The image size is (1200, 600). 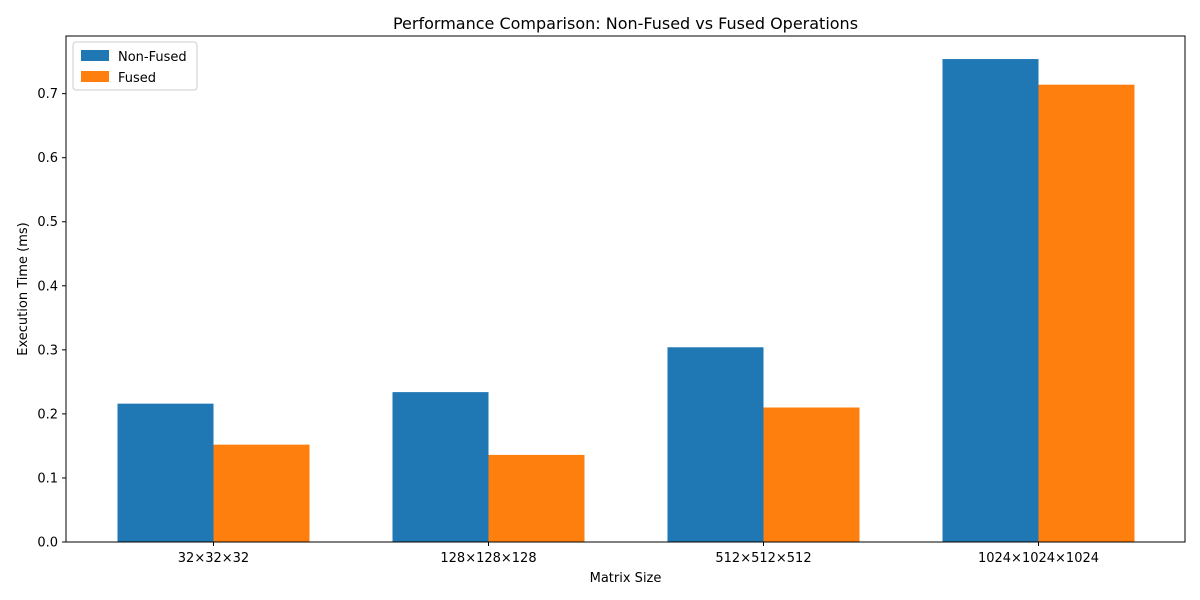 What do you see at coordinates (137, 78) in the screenshot?
I see `legend-label-fused: Fused` at bounding box center [137, 78].